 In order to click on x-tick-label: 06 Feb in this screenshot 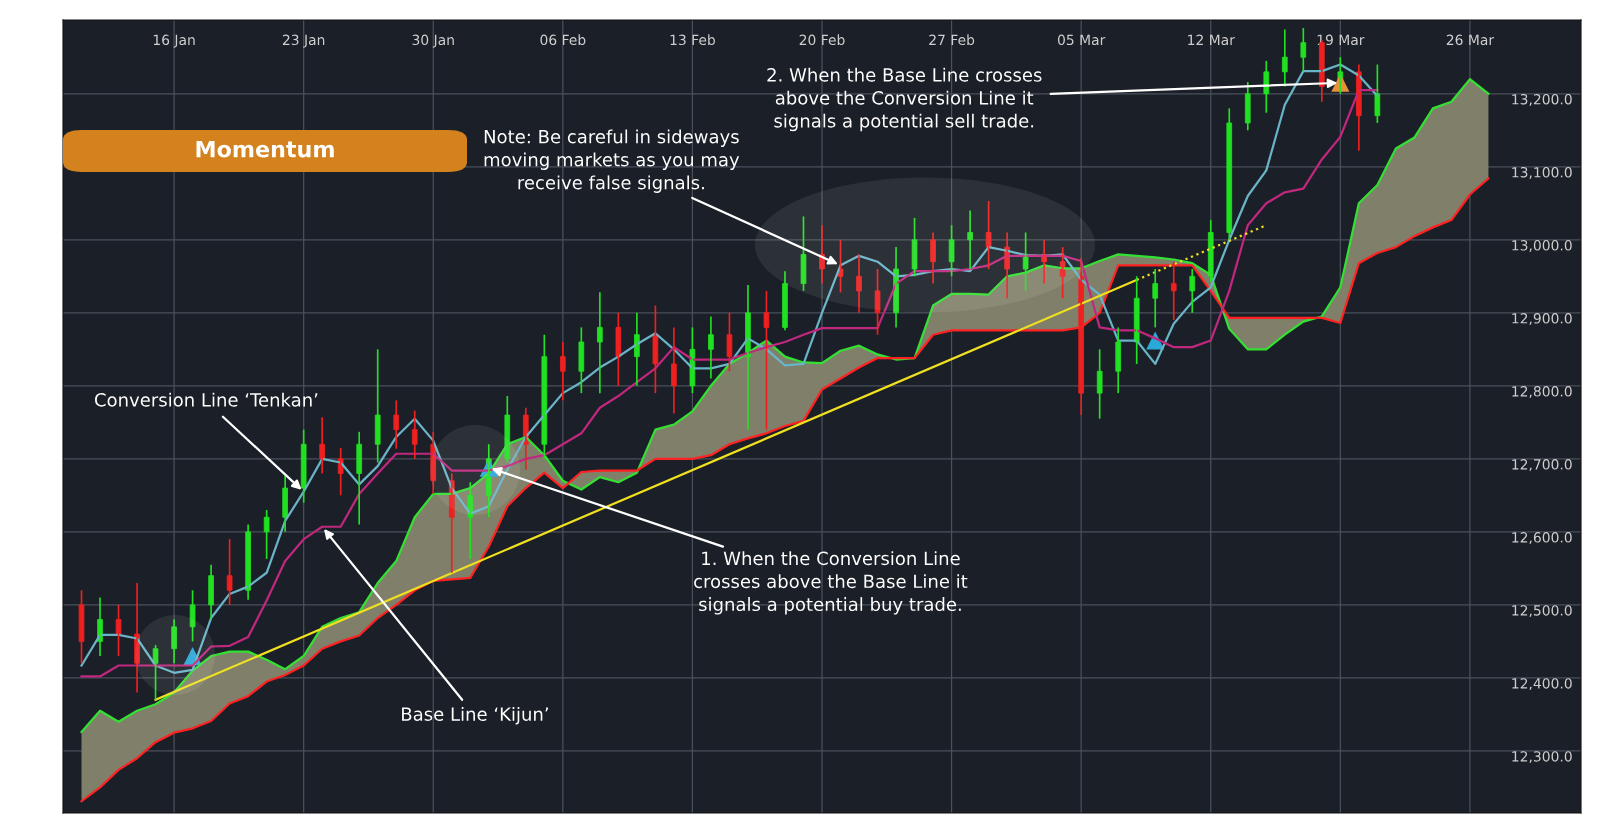, I will do `click(563, 40)`.